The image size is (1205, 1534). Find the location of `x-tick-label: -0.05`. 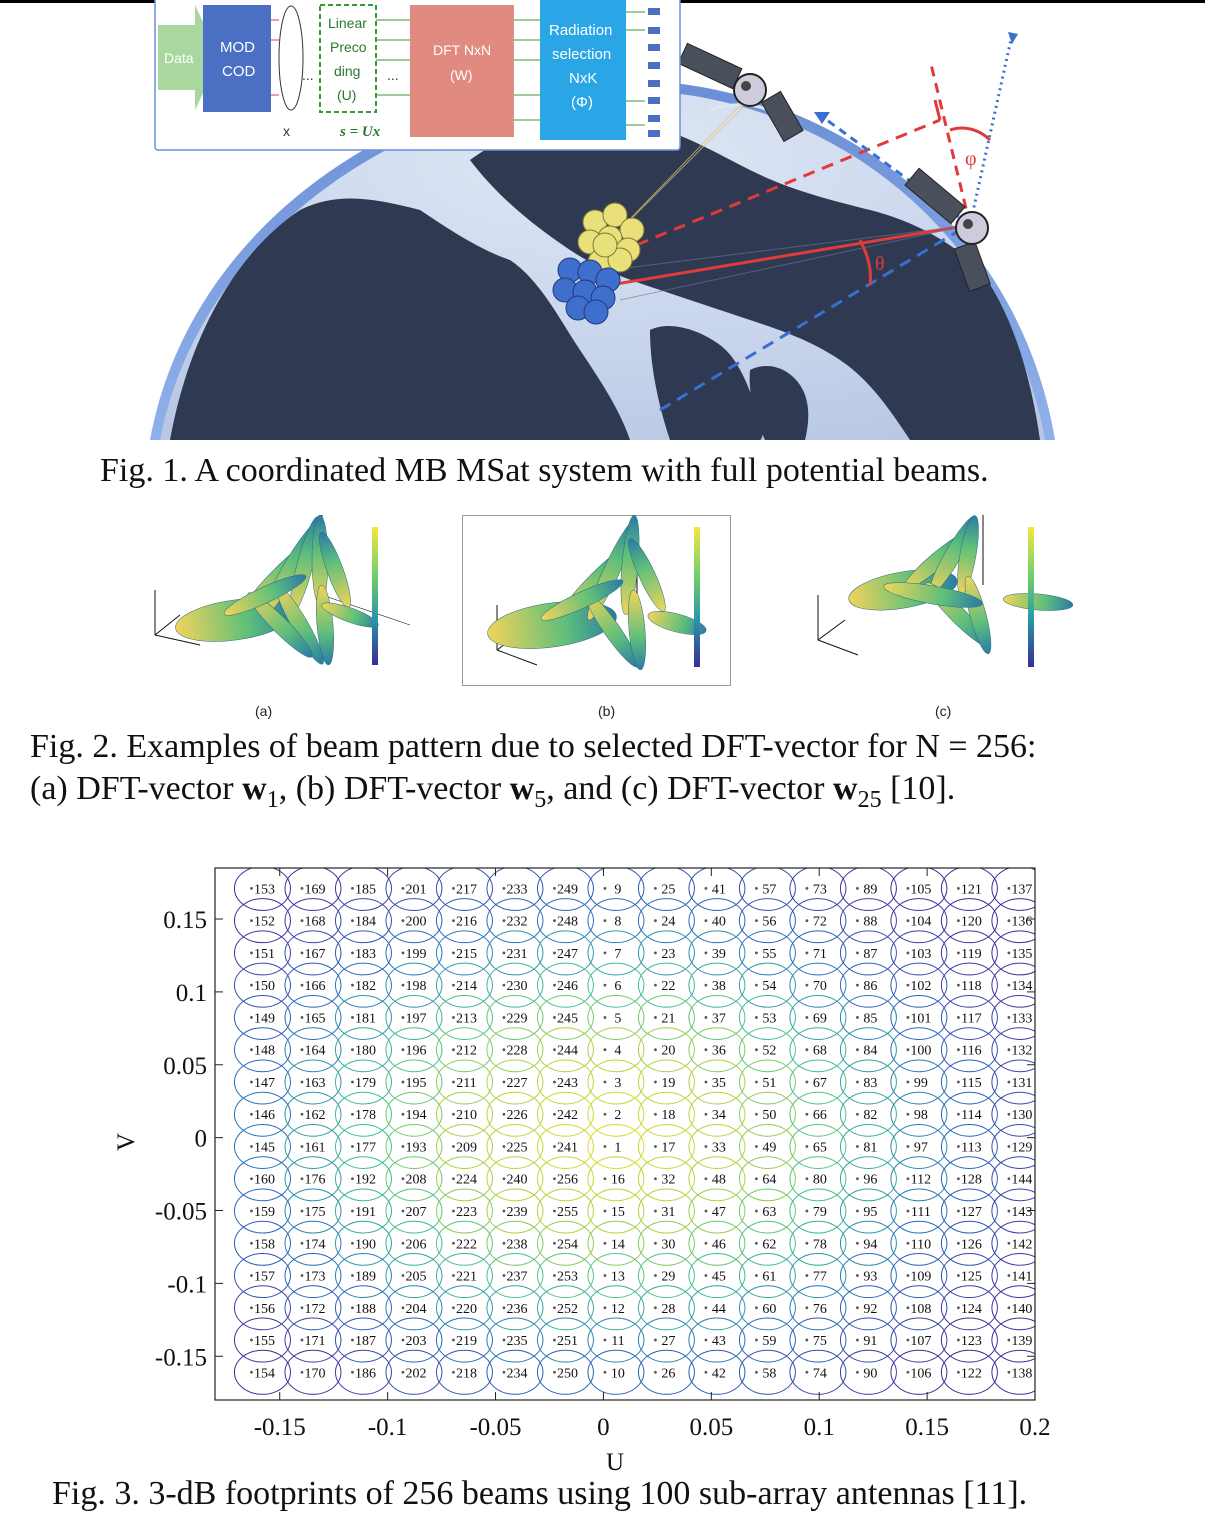

x-tick-label: -0.05 is located at coordinates (495, 1427).